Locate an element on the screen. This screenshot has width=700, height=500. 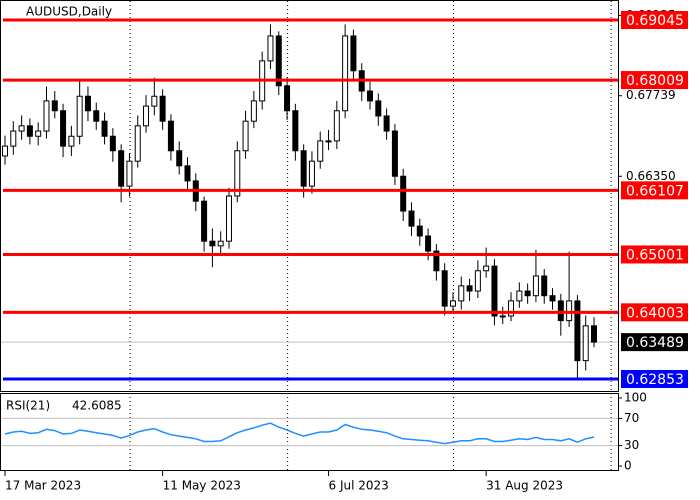
level-label: 0.64003 is located at coordinates (655, 313).